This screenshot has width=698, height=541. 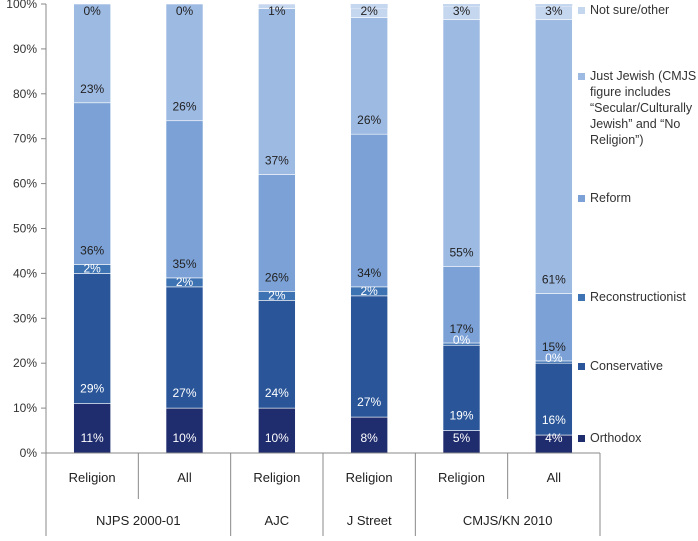 What do you see at coordinates (25, 408) in the screenshot?
I see `y-tick-label: 10%` at bounding box center [25, 408].